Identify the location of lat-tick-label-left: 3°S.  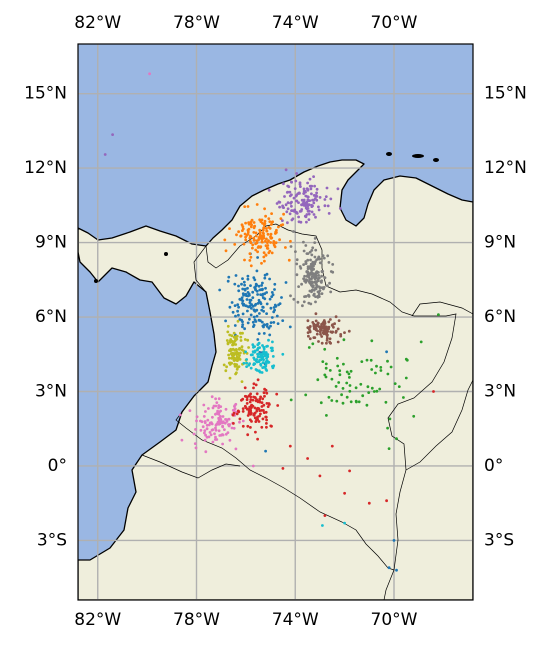
(52, 540).